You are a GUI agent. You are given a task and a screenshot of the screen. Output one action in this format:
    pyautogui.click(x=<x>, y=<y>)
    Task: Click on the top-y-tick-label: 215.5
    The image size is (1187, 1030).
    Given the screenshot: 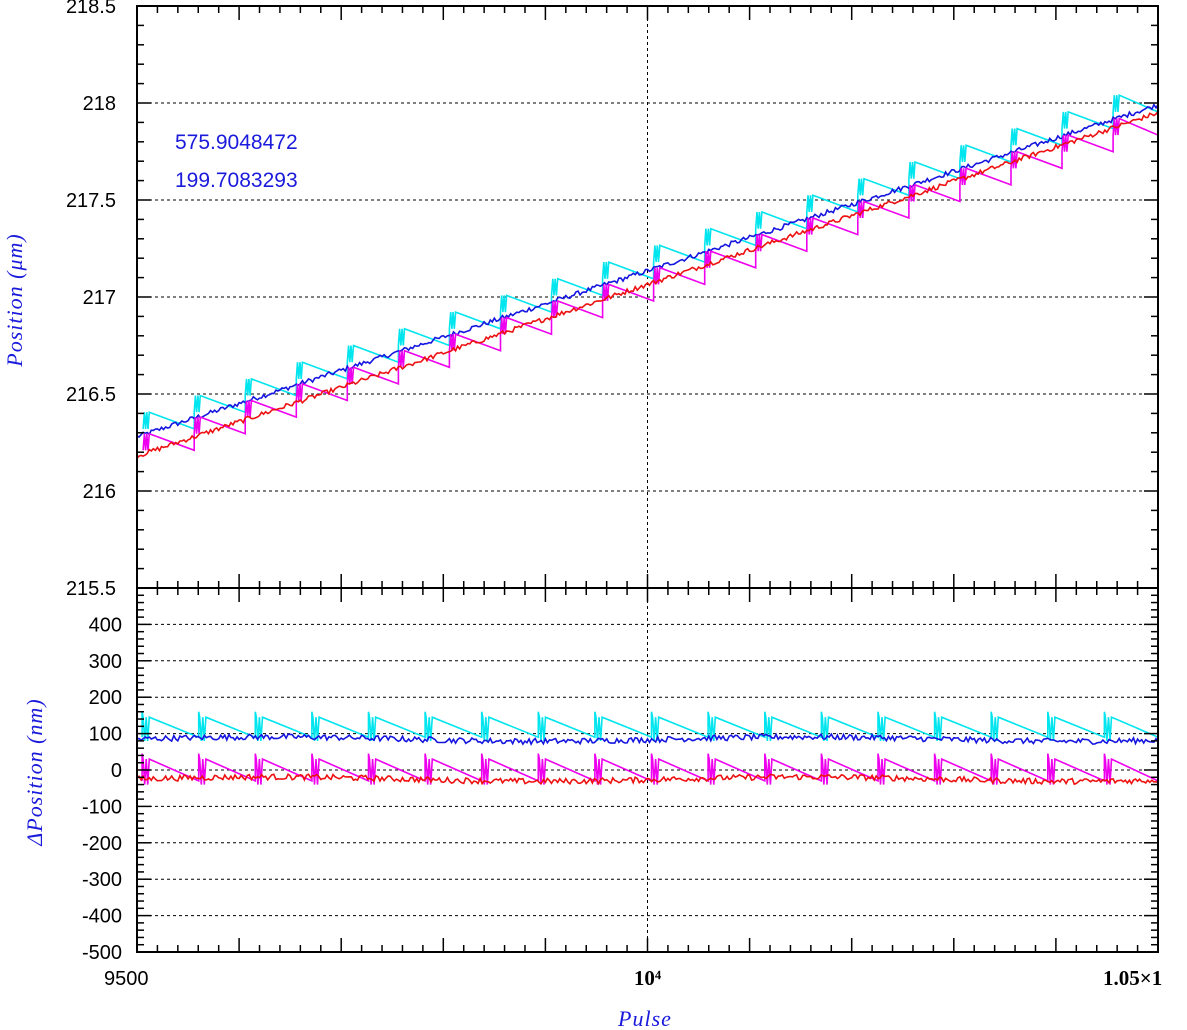 What is the action you would take?
    pyautogui.click(x=91, y=589)
    